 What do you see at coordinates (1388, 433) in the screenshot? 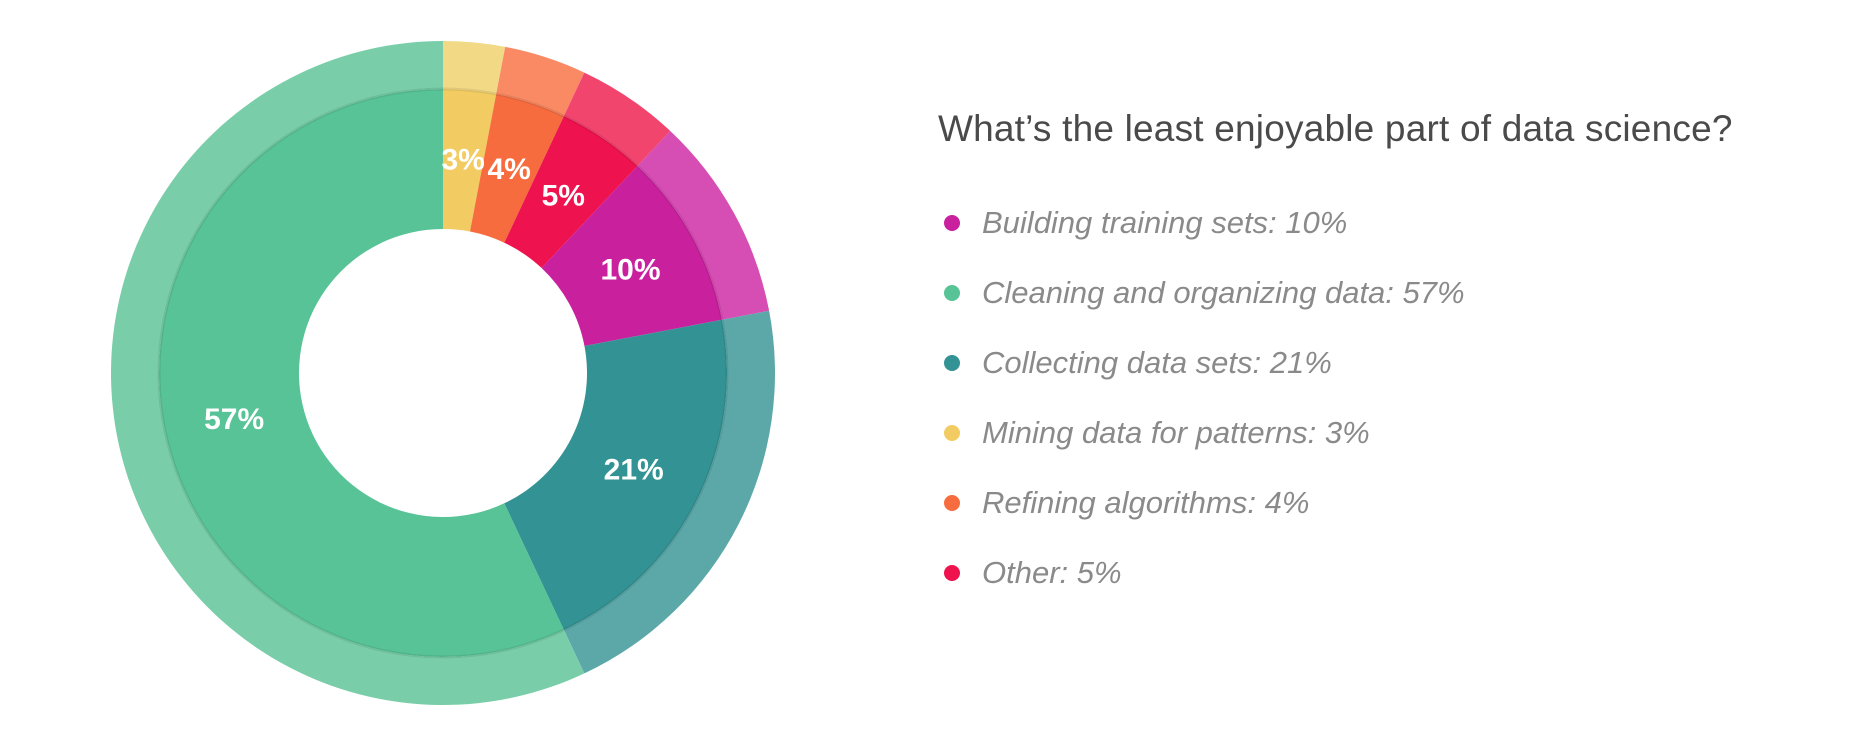
I see `legend-item-mining-data-for-patterns: Mining data for patterns: 3%` at bounding box center [1388, 433].